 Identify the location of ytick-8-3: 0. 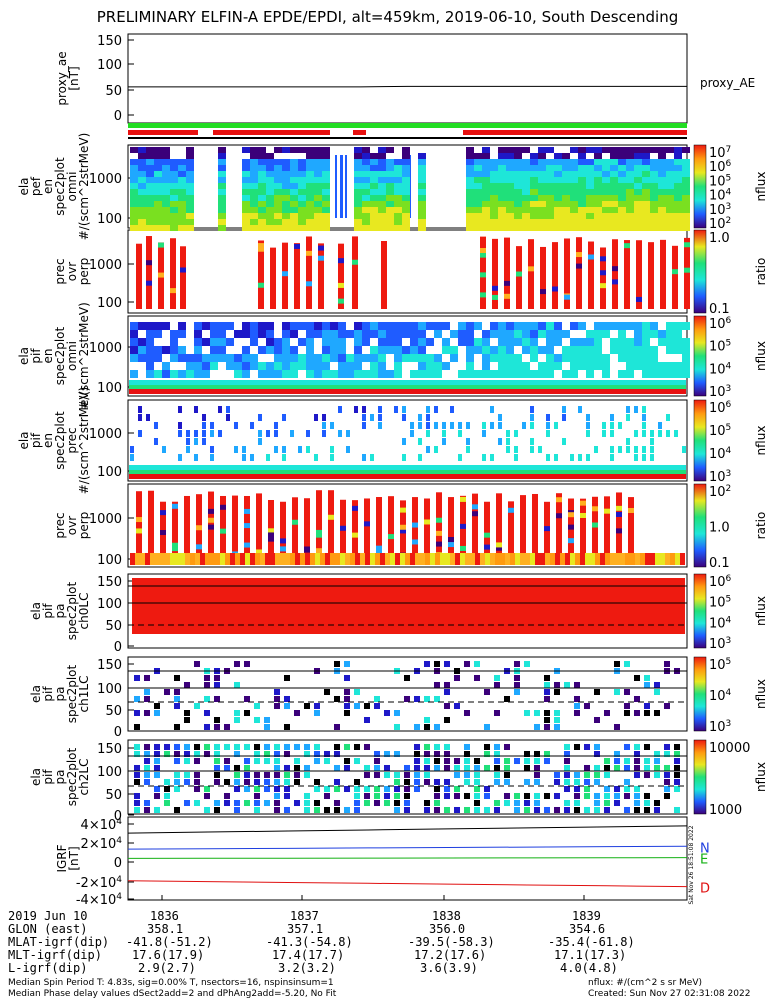
(118, 816).